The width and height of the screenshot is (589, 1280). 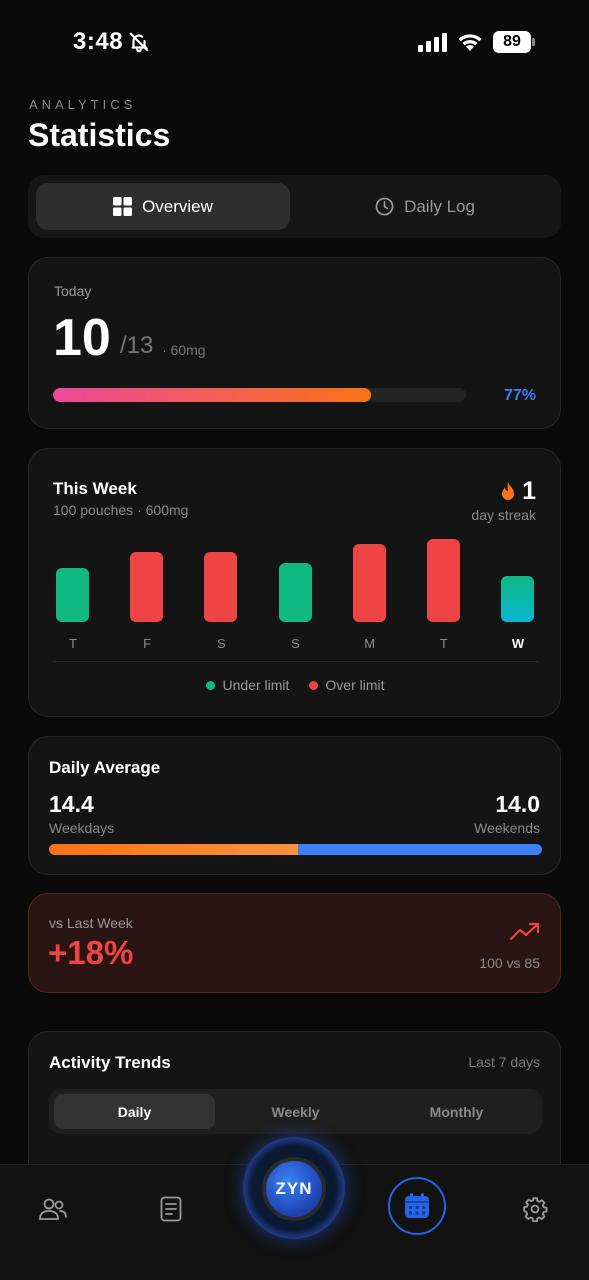 What do you see at coordinates (105, 767) in the screenshot?
I see `daily-average-title: Daily Average` at bounding box center [105, 767].